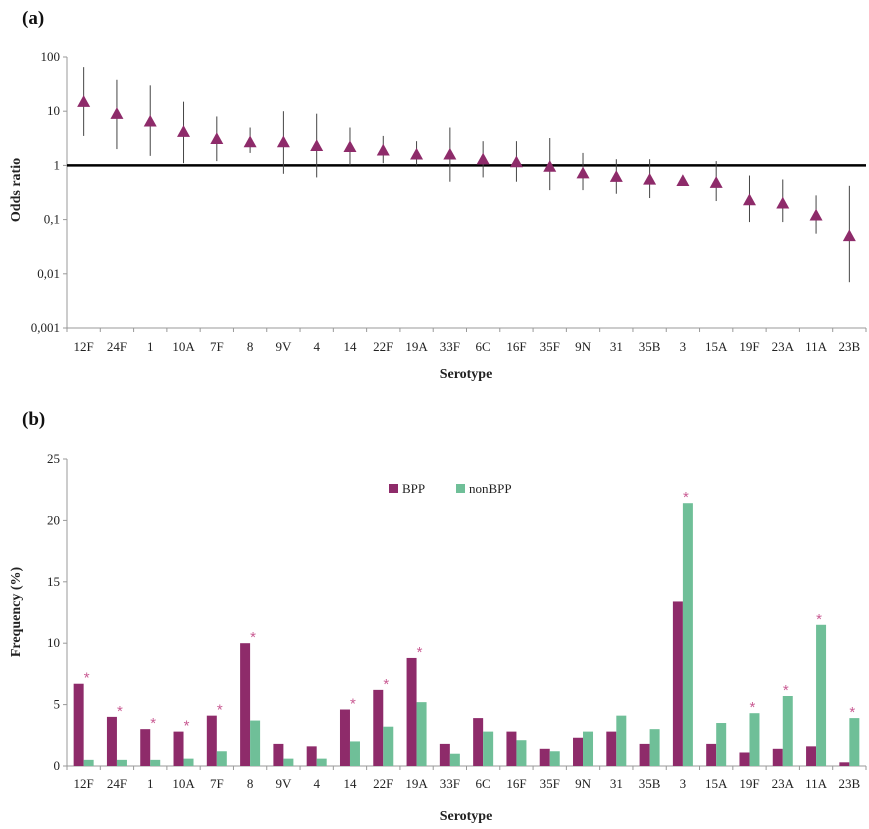  I want to click on panel-a-x-tick-label: 9V, so click(283, 346).